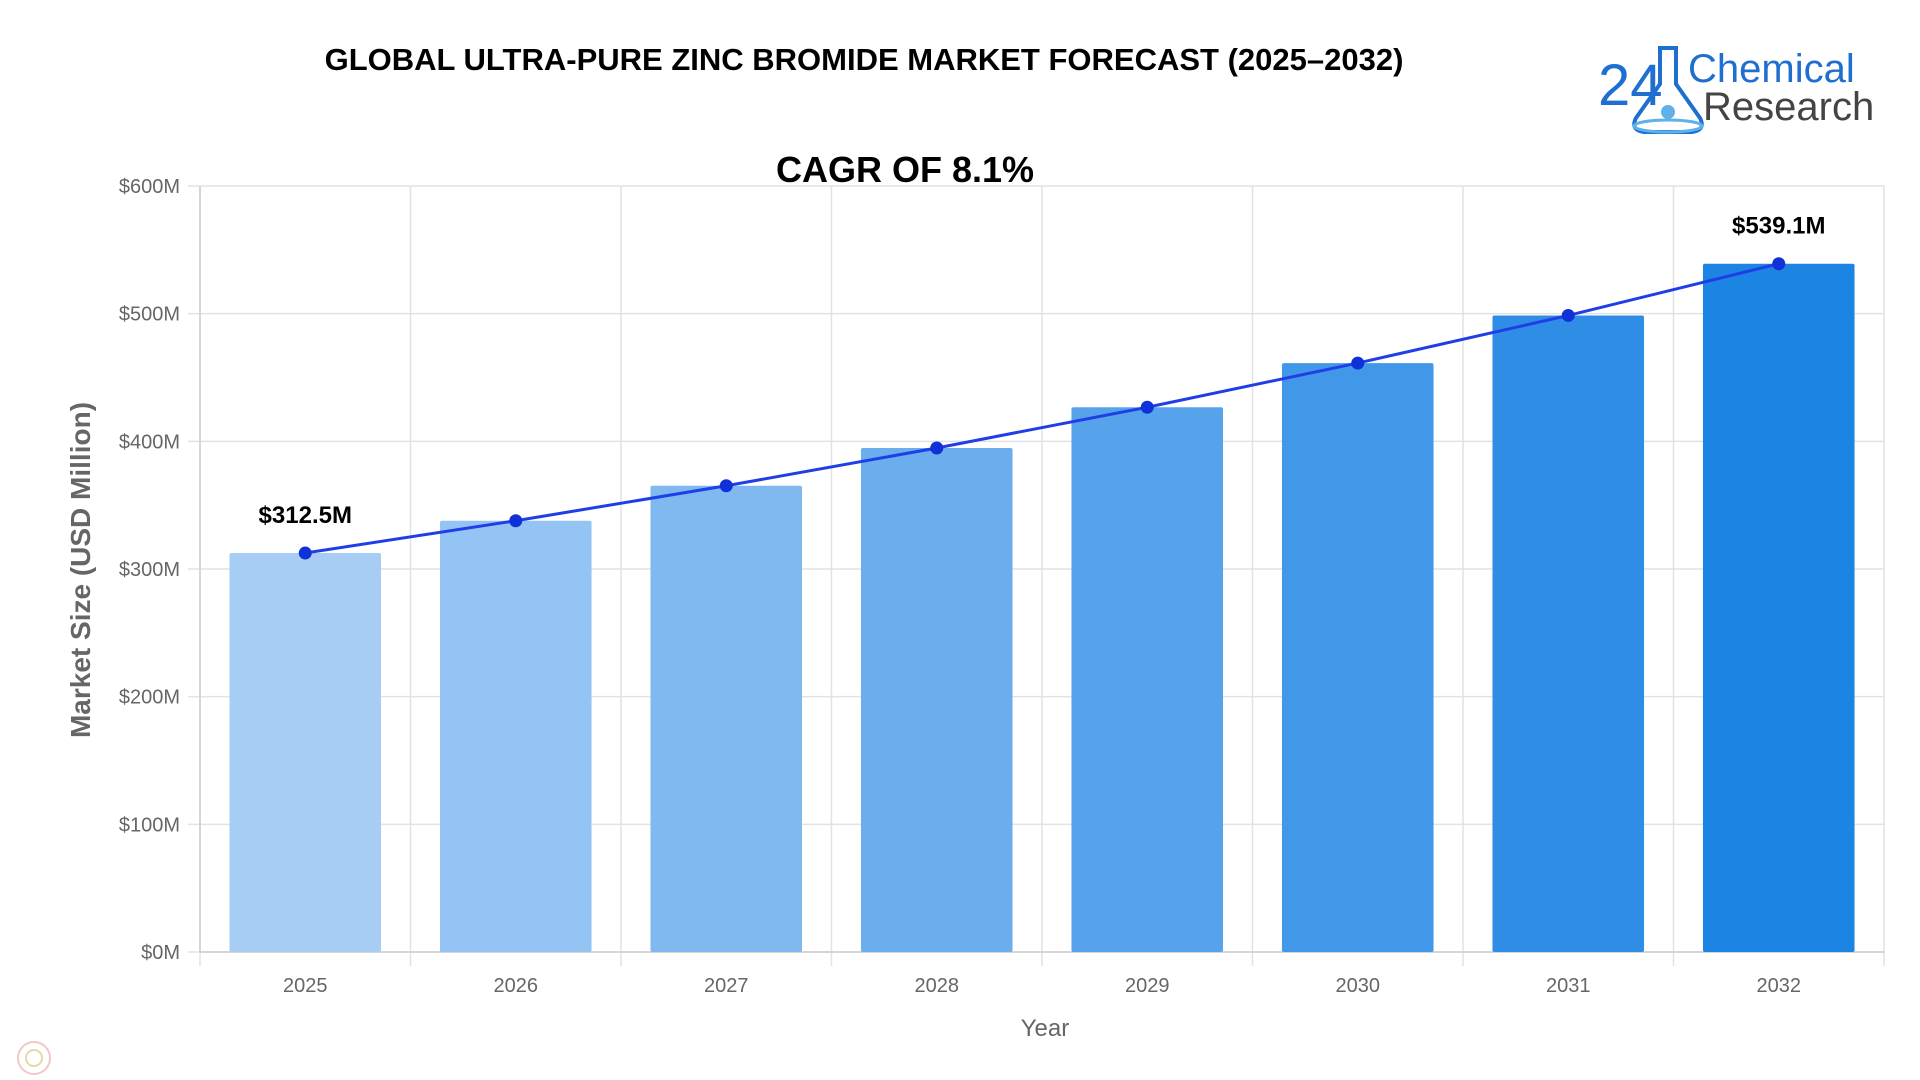 Image resolution: width=1920 pixels, height=1080 pixels. I want to click on bar-2029, so click(1147, 679).